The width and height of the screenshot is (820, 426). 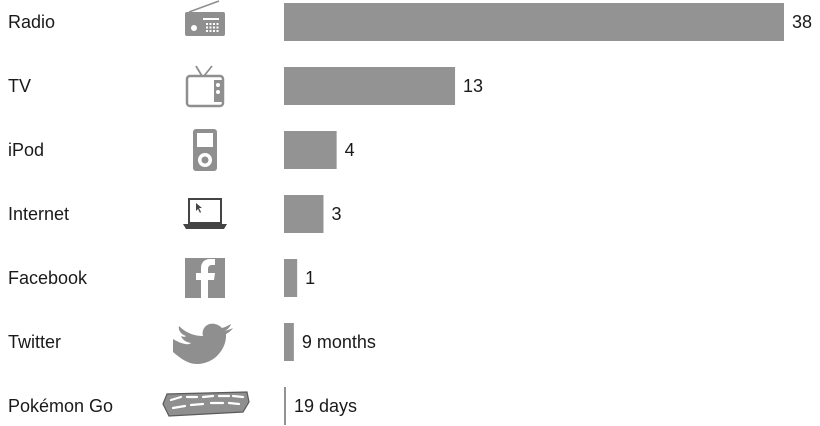 I want to click on value-label: 13, so click(x=473, y=86).